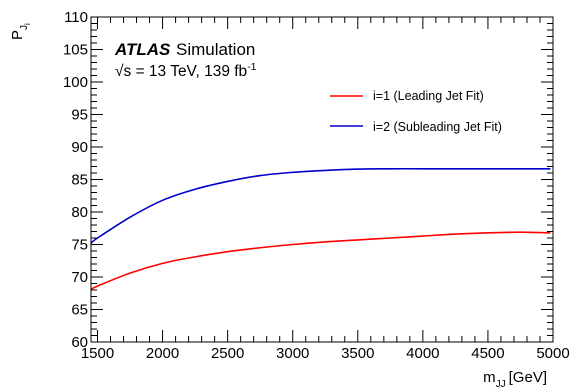 Image resolution: width=573 pixels, height=391 pixels. I want to click on legend-label-leading: i=1 (Leading Jet Fit), so click(428, 96).